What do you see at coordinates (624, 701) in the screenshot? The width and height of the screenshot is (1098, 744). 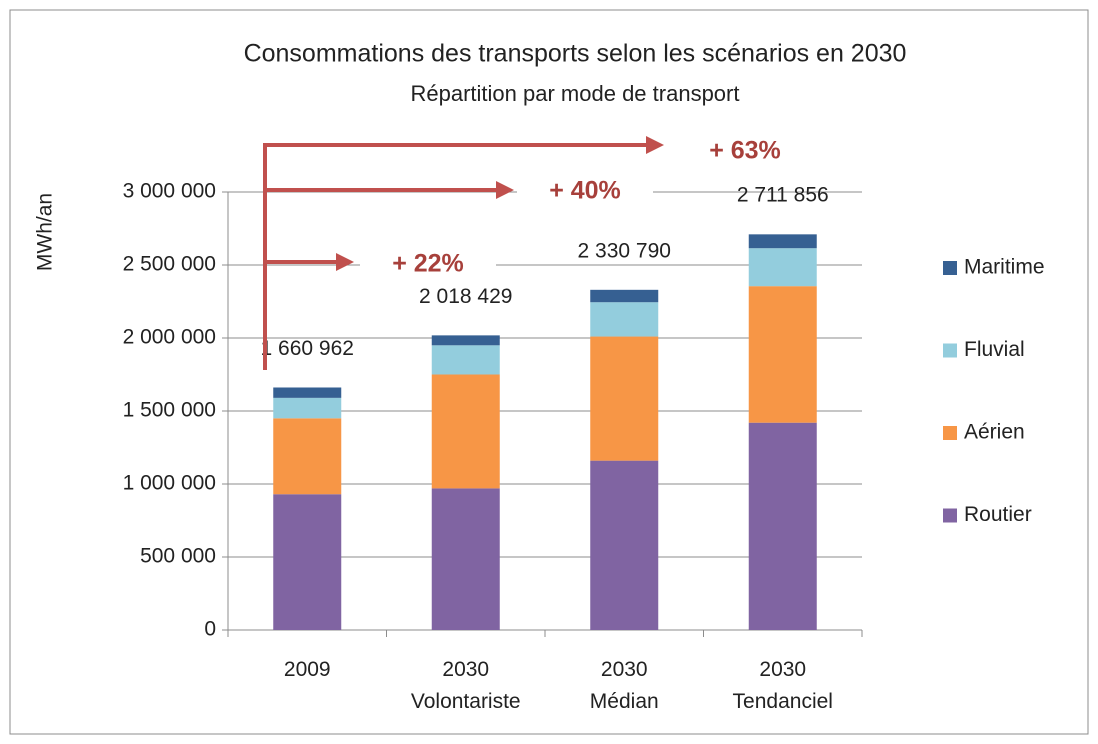 I see `x-tick-line: Médian` at bounding box center [624, 701].